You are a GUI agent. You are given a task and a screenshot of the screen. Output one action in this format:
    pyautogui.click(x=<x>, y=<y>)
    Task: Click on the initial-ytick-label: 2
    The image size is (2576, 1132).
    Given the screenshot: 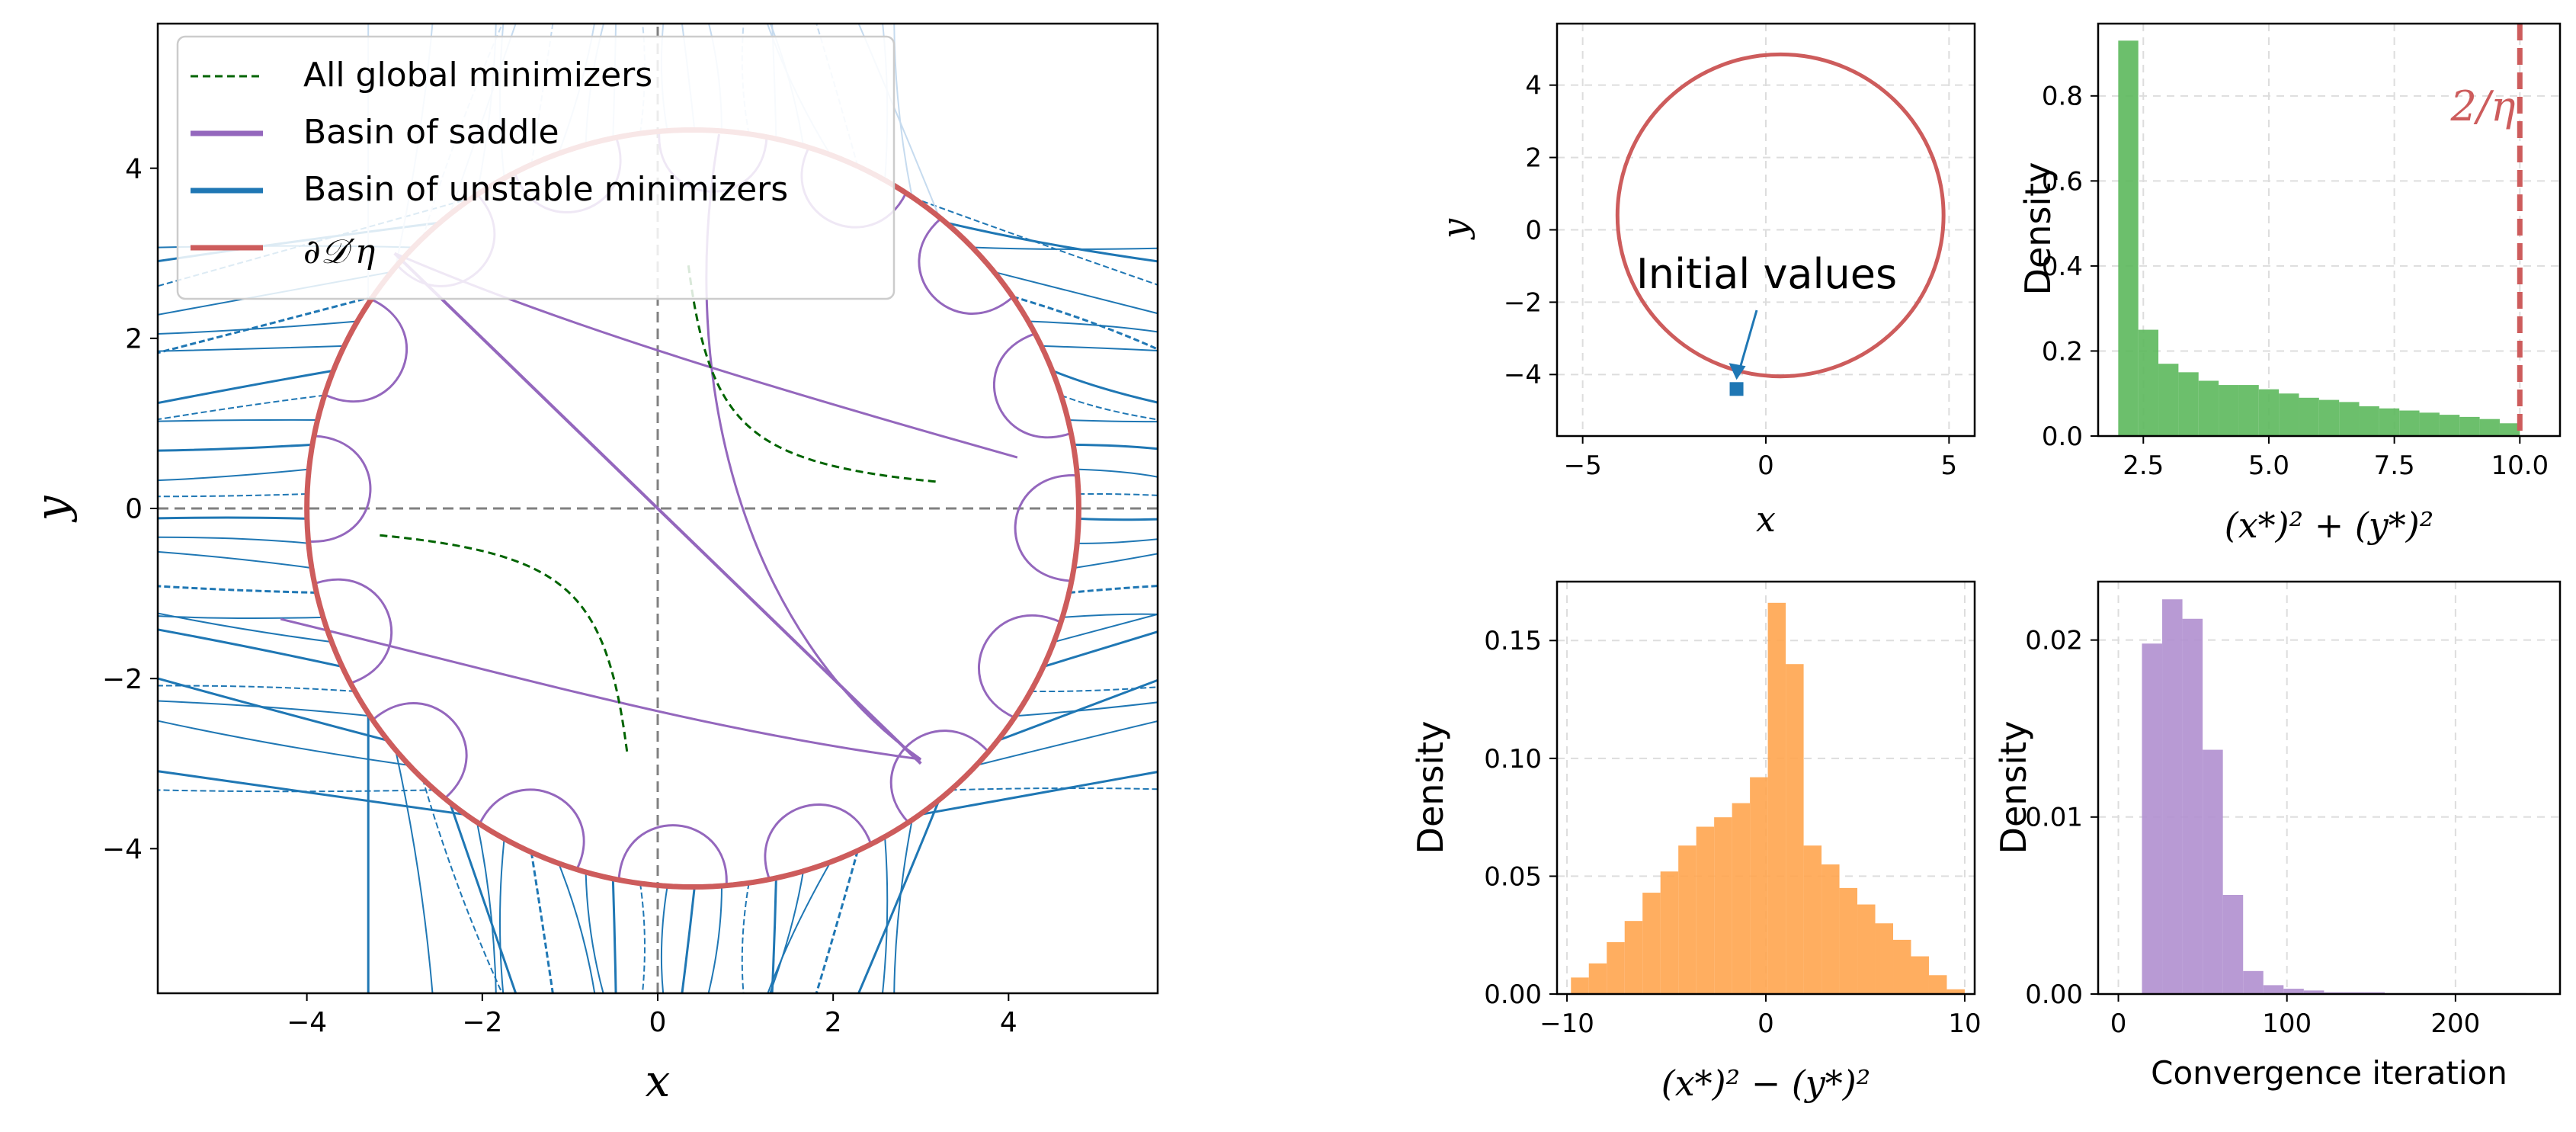 What is the action you would take?
    pyautogui.click(x=1533, y=158)
    